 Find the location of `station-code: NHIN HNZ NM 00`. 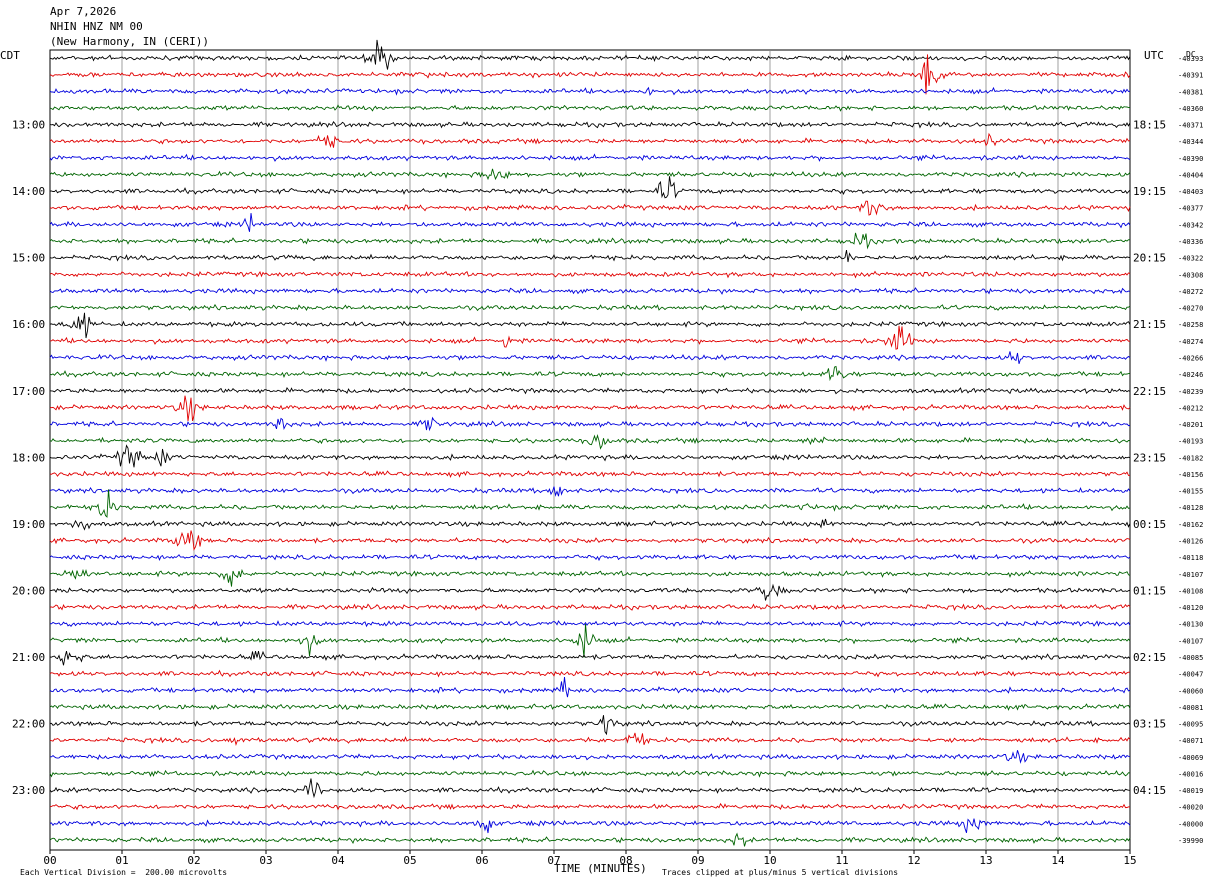

station-code: NHIN HNZ NM 00 is located at coordinates (96, 26).